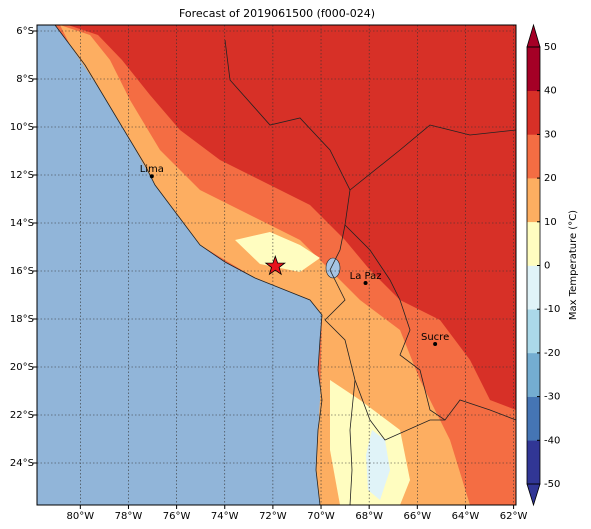 The width and height of the screenshot is (591, 529). I want to click on colorbar-tick-label: -10, so click(552, 309).